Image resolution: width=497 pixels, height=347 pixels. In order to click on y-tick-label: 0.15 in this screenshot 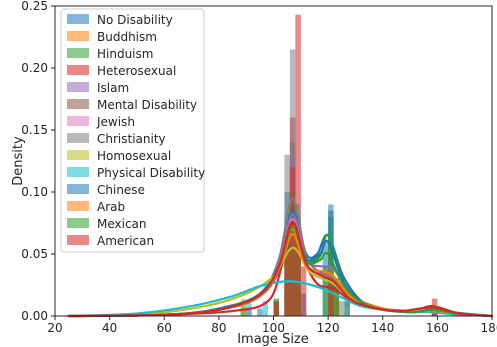, I will do `click(34, 130)`.